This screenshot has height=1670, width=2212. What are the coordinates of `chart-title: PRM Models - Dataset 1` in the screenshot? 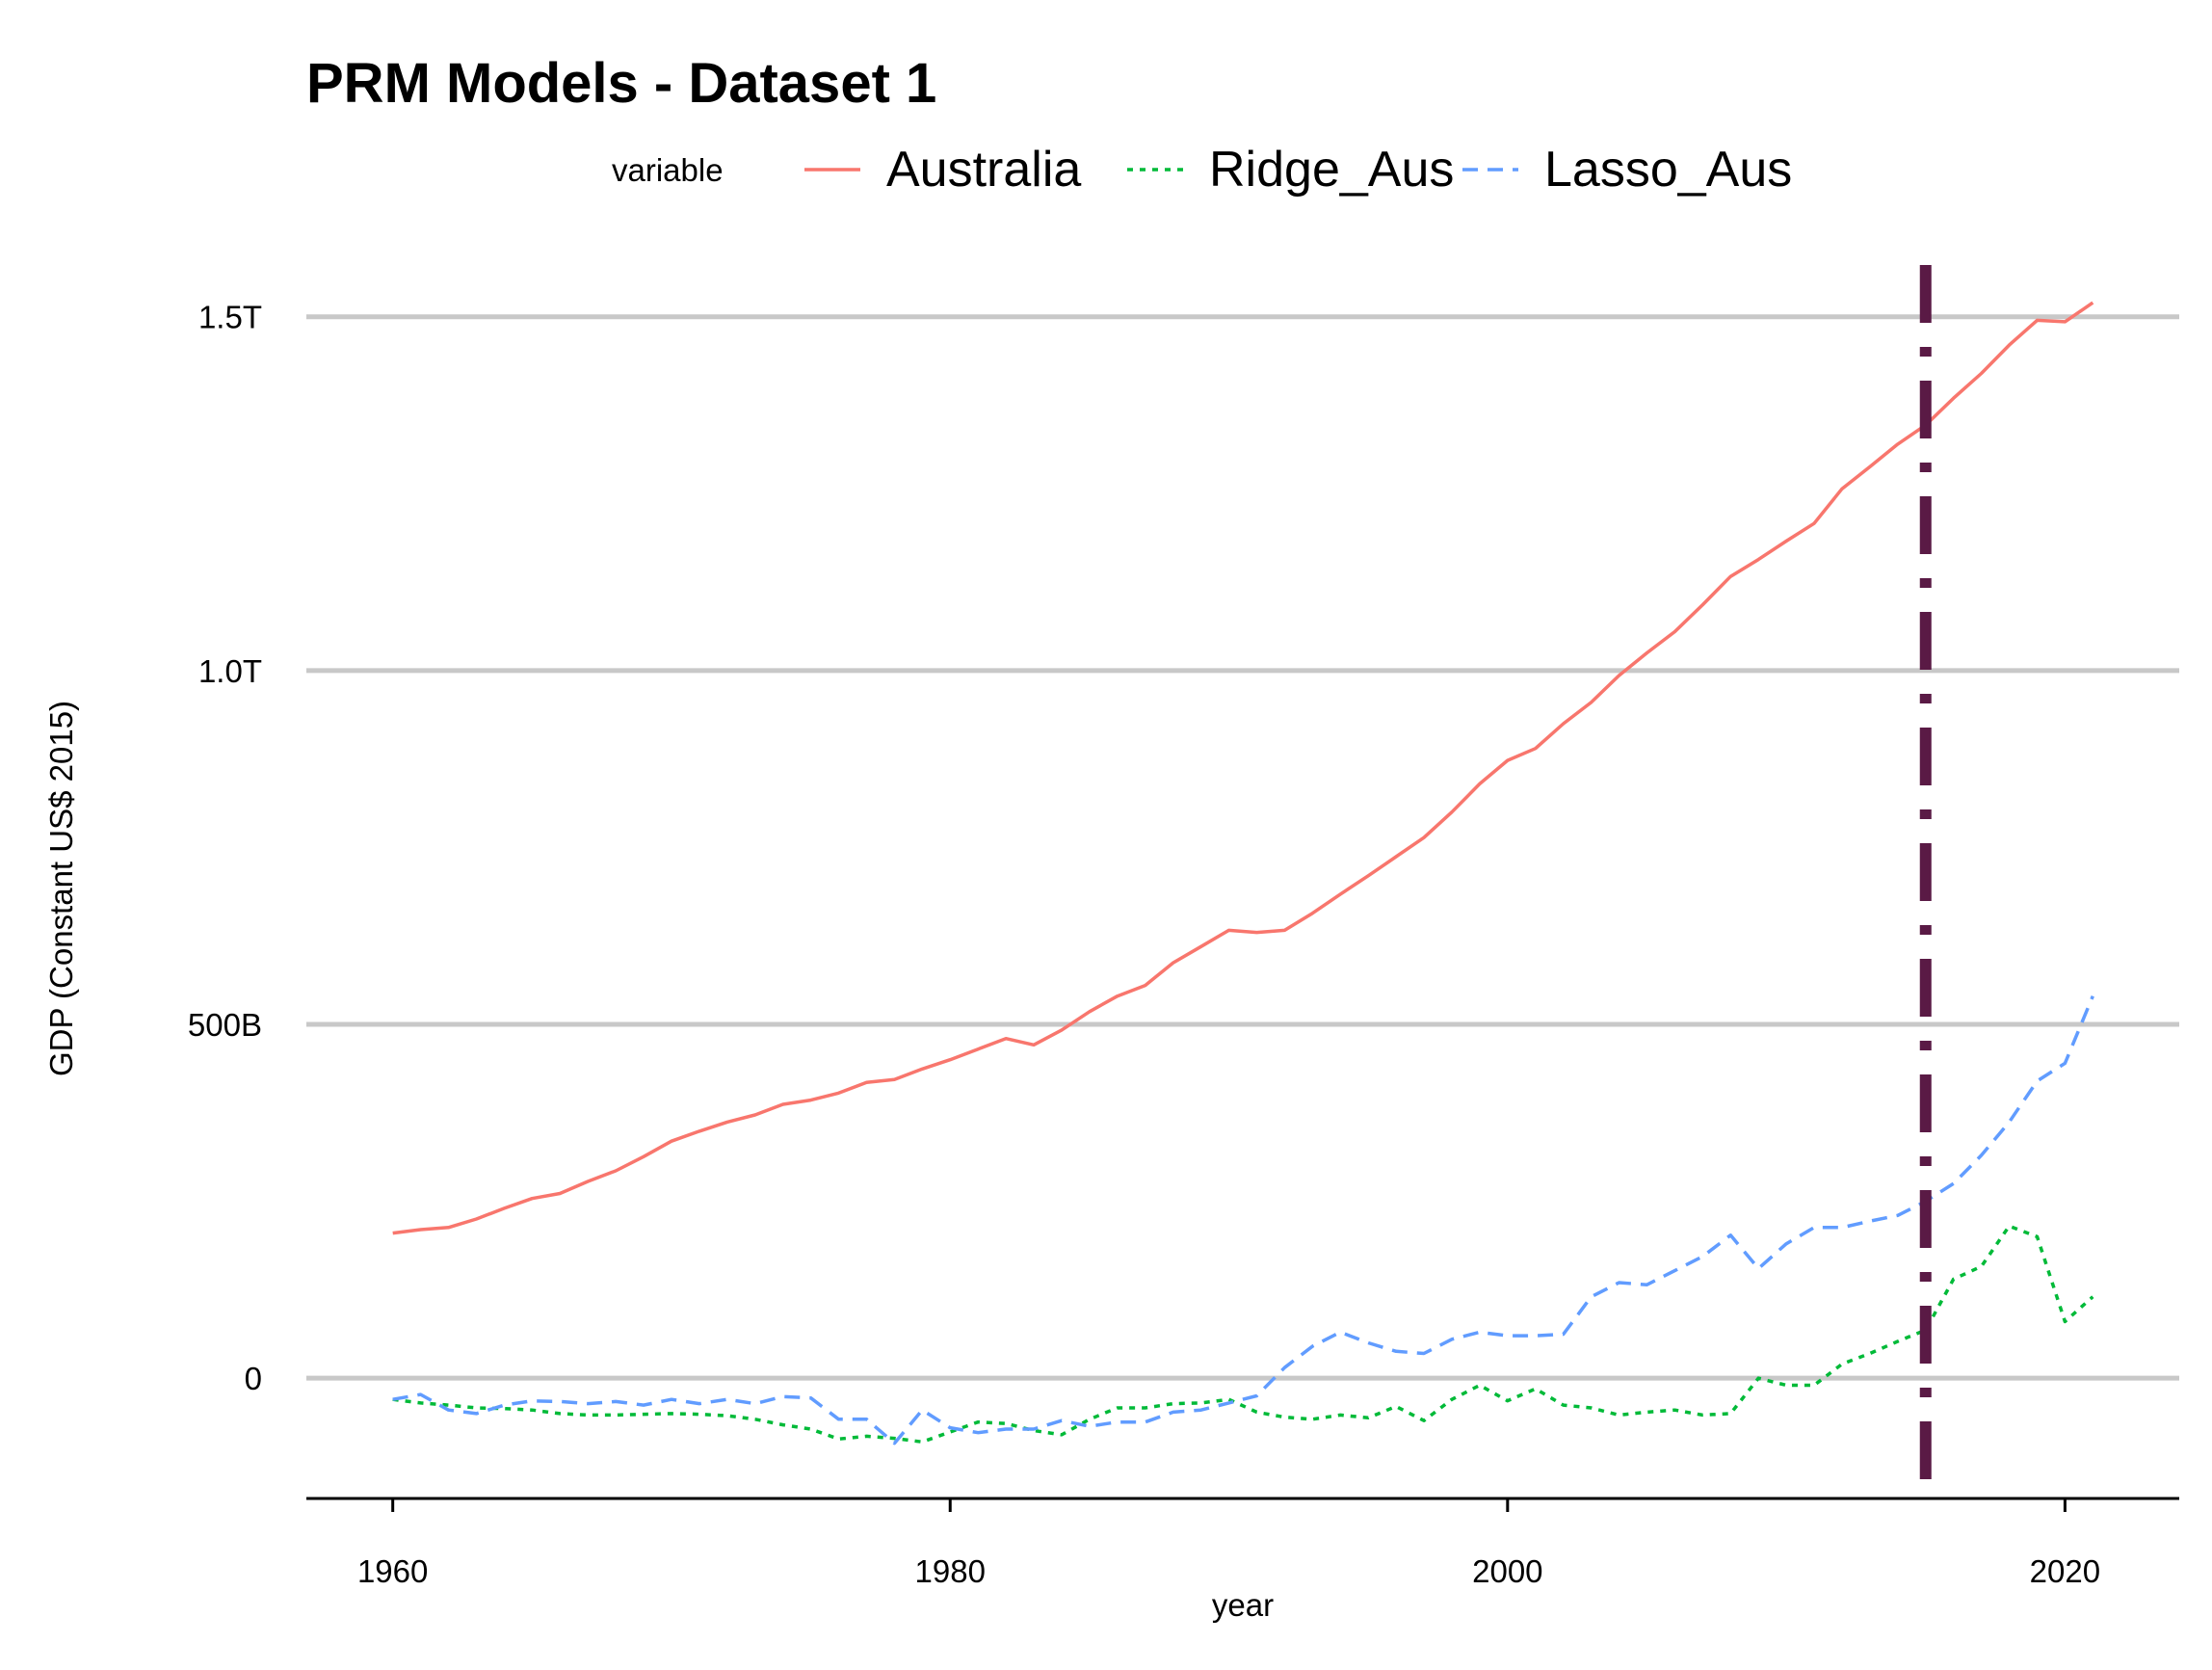 It's located at (621, 83).